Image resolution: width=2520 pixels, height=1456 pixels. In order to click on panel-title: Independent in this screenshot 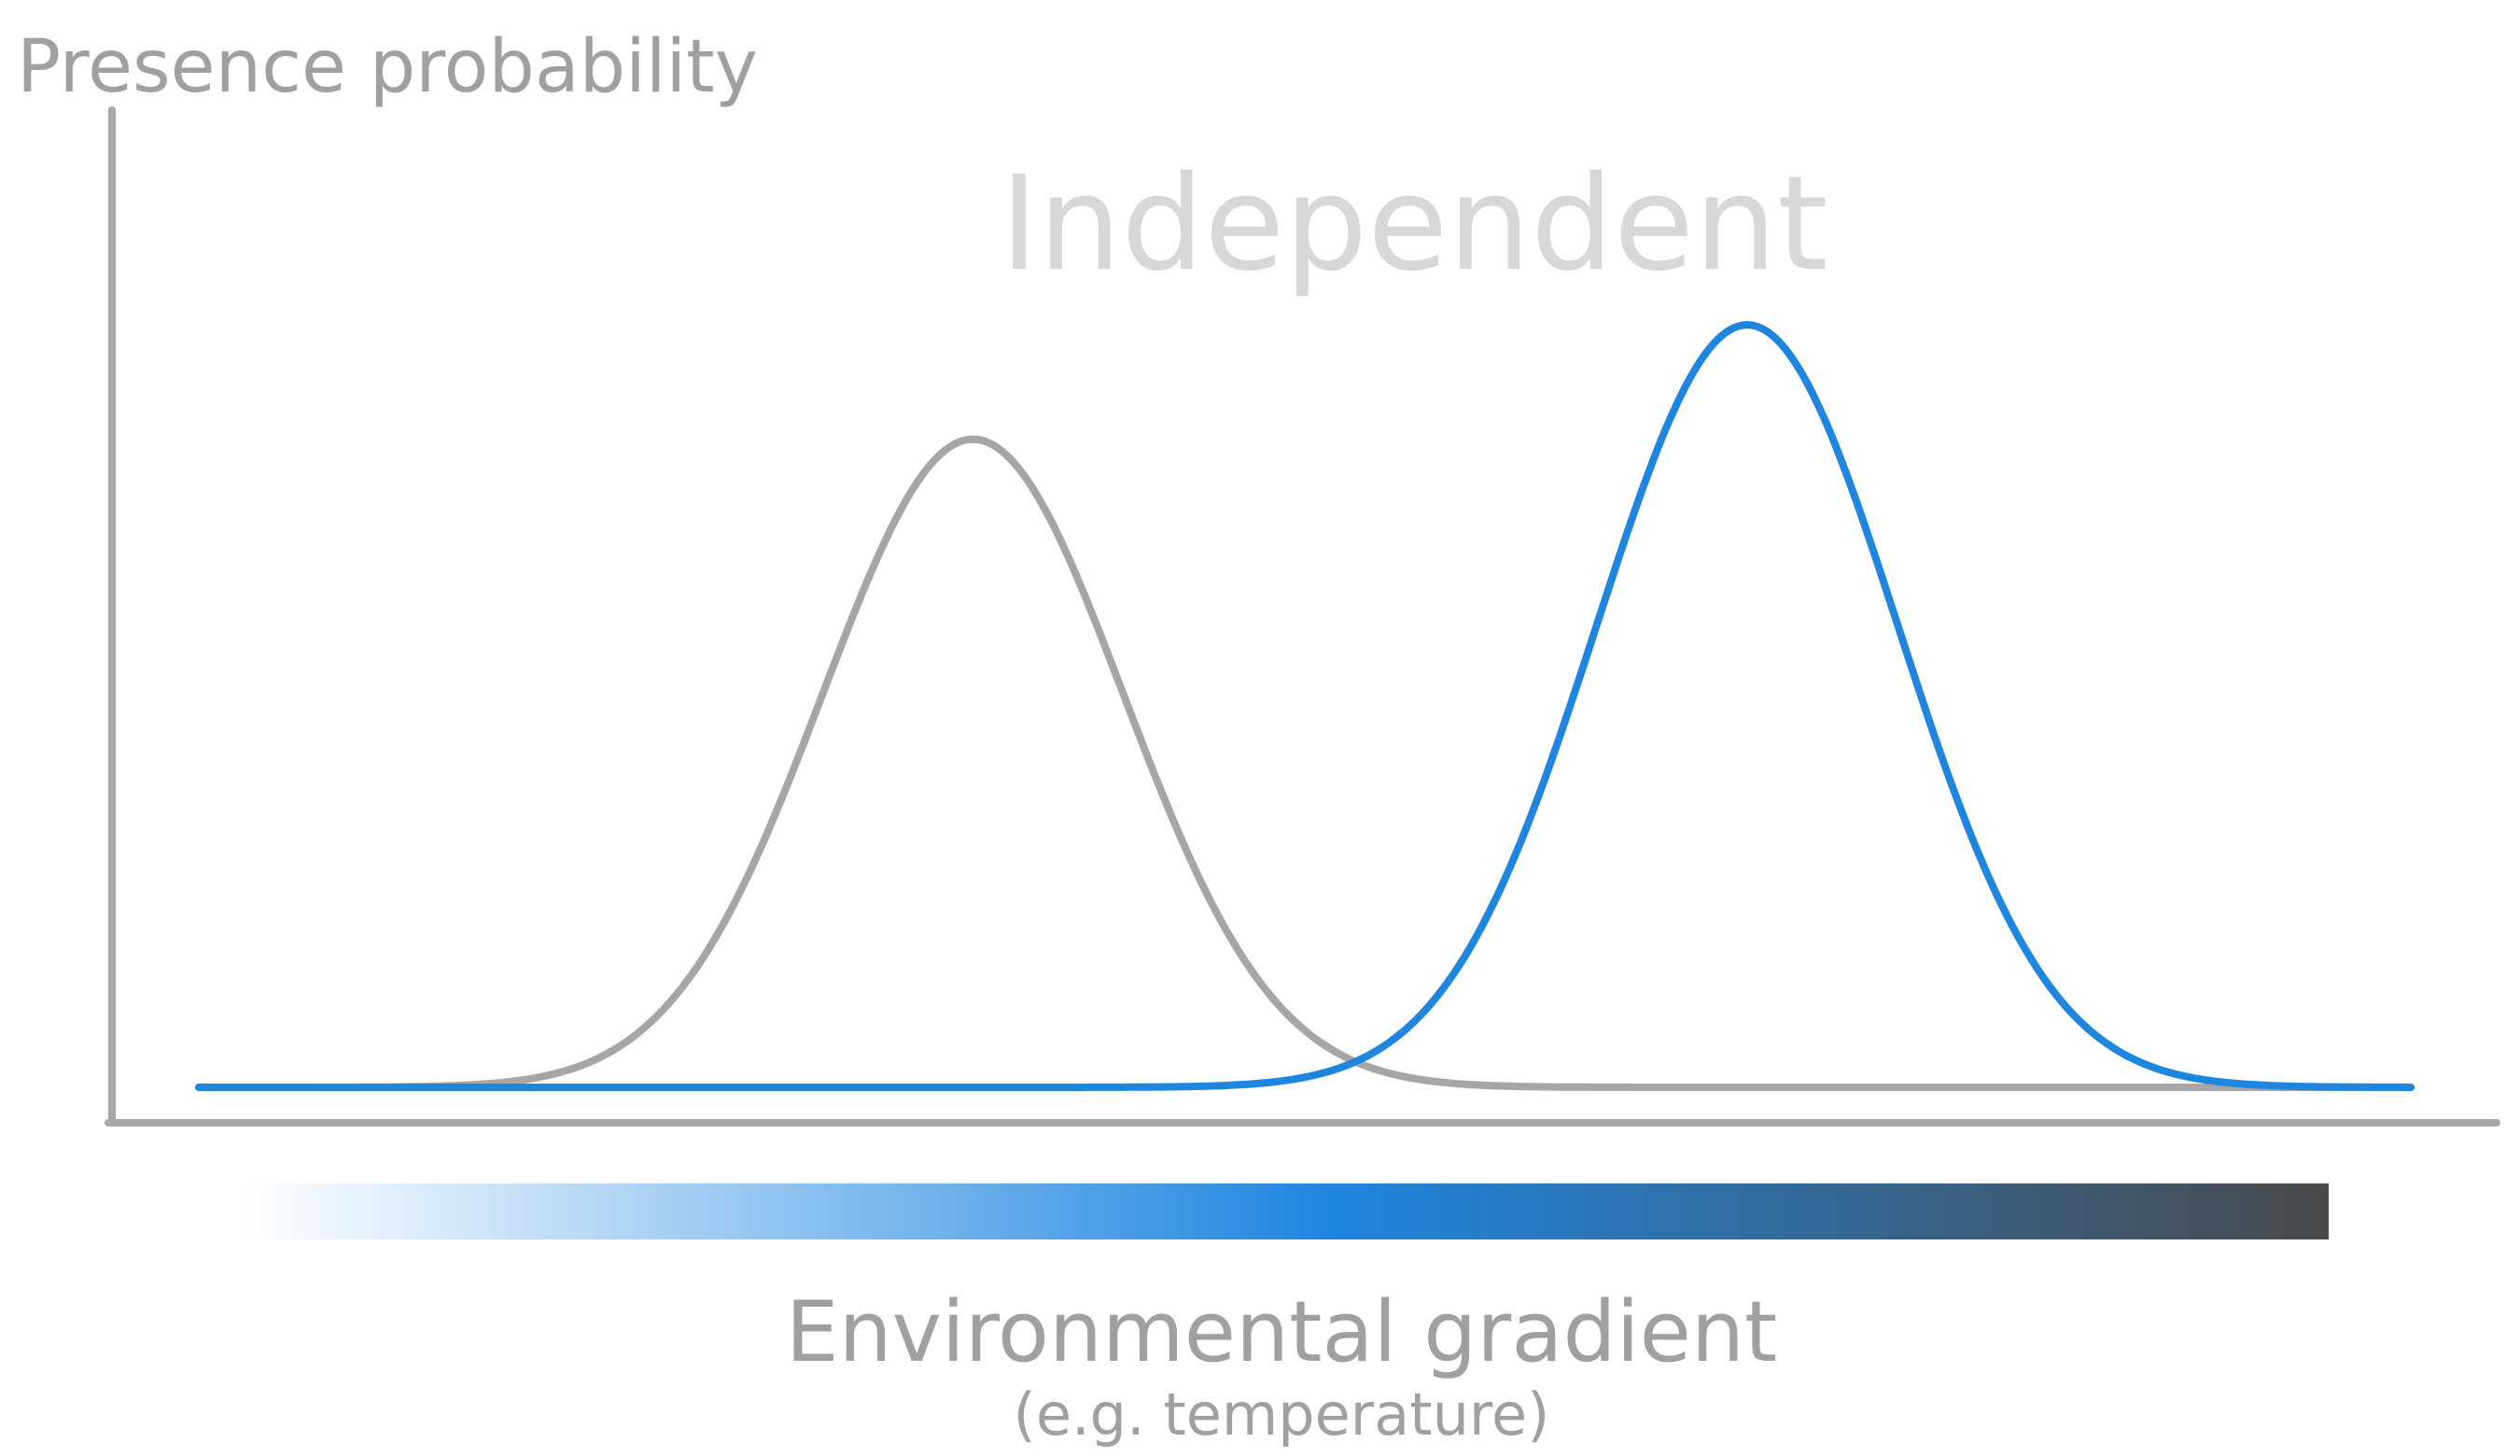, I will do `click(1413, 224)`.